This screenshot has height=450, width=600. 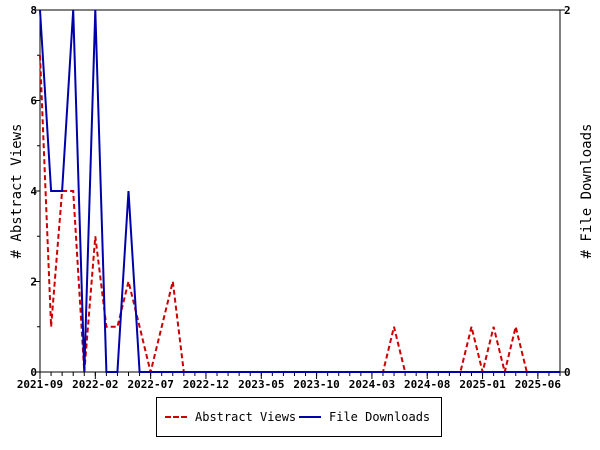 What do you see at coordinates (538, 384) in the screenshot?
I see `x-tick-label: 2025-06` at bounding box center [538, 384].